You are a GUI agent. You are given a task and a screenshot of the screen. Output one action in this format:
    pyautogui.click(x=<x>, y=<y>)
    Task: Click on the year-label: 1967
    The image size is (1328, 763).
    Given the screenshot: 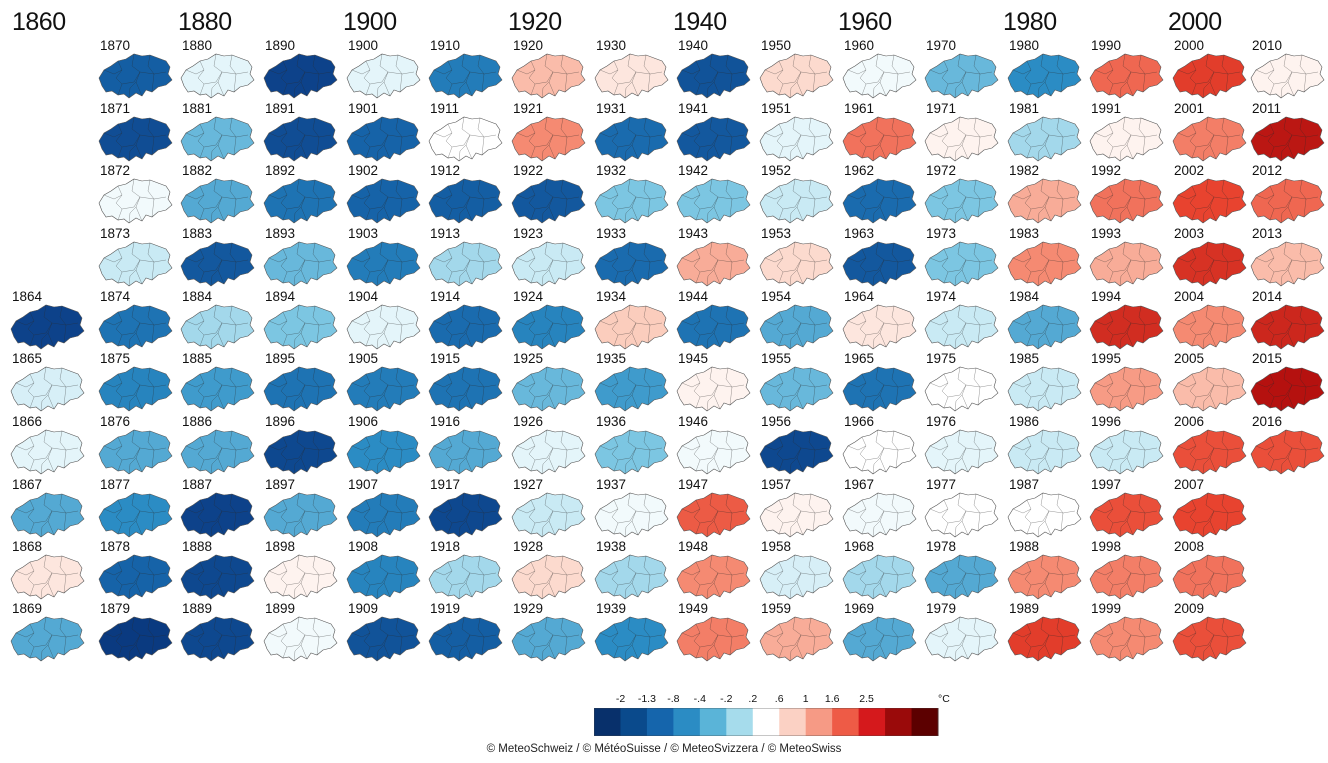 What is the action you would take?
    pyautogui.click(x=859, y=484)
    